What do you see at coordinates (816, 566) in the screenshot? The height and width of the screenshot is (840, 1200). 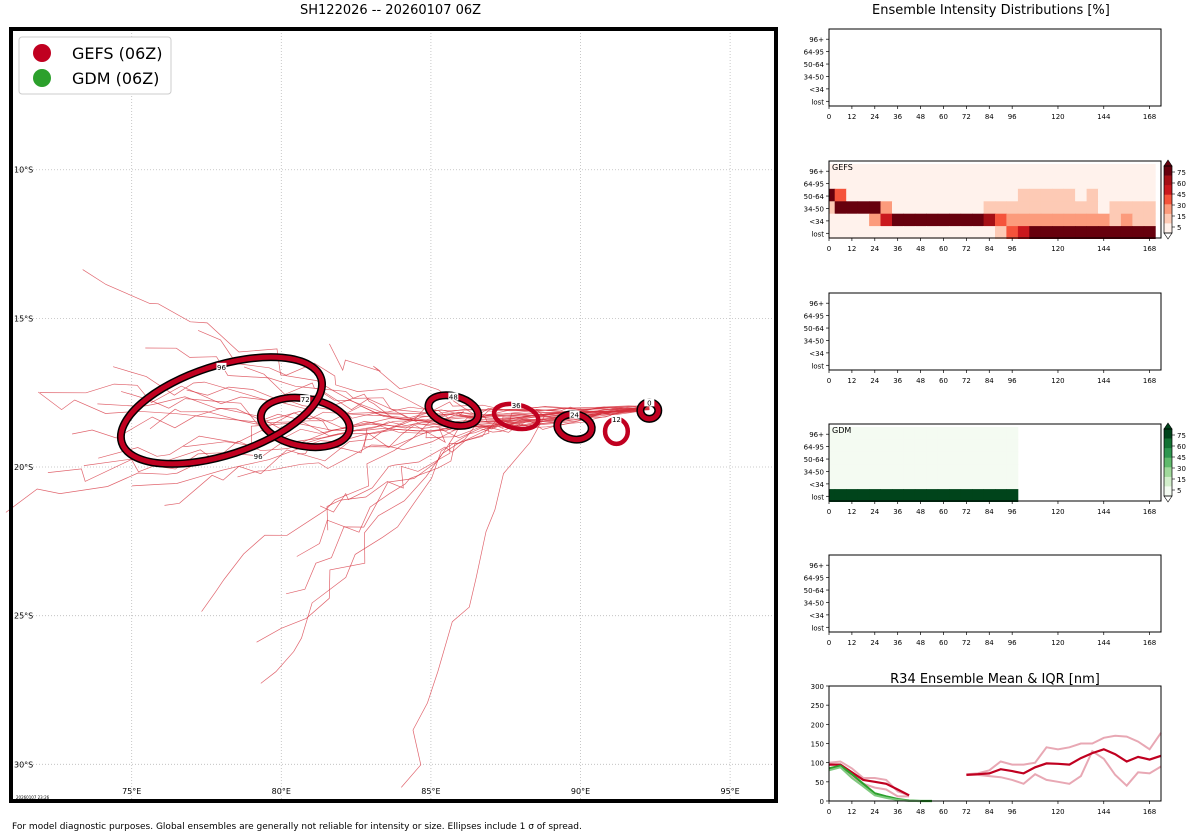 I see `y-tick-label: 96+` at bounding box center [816, 566].